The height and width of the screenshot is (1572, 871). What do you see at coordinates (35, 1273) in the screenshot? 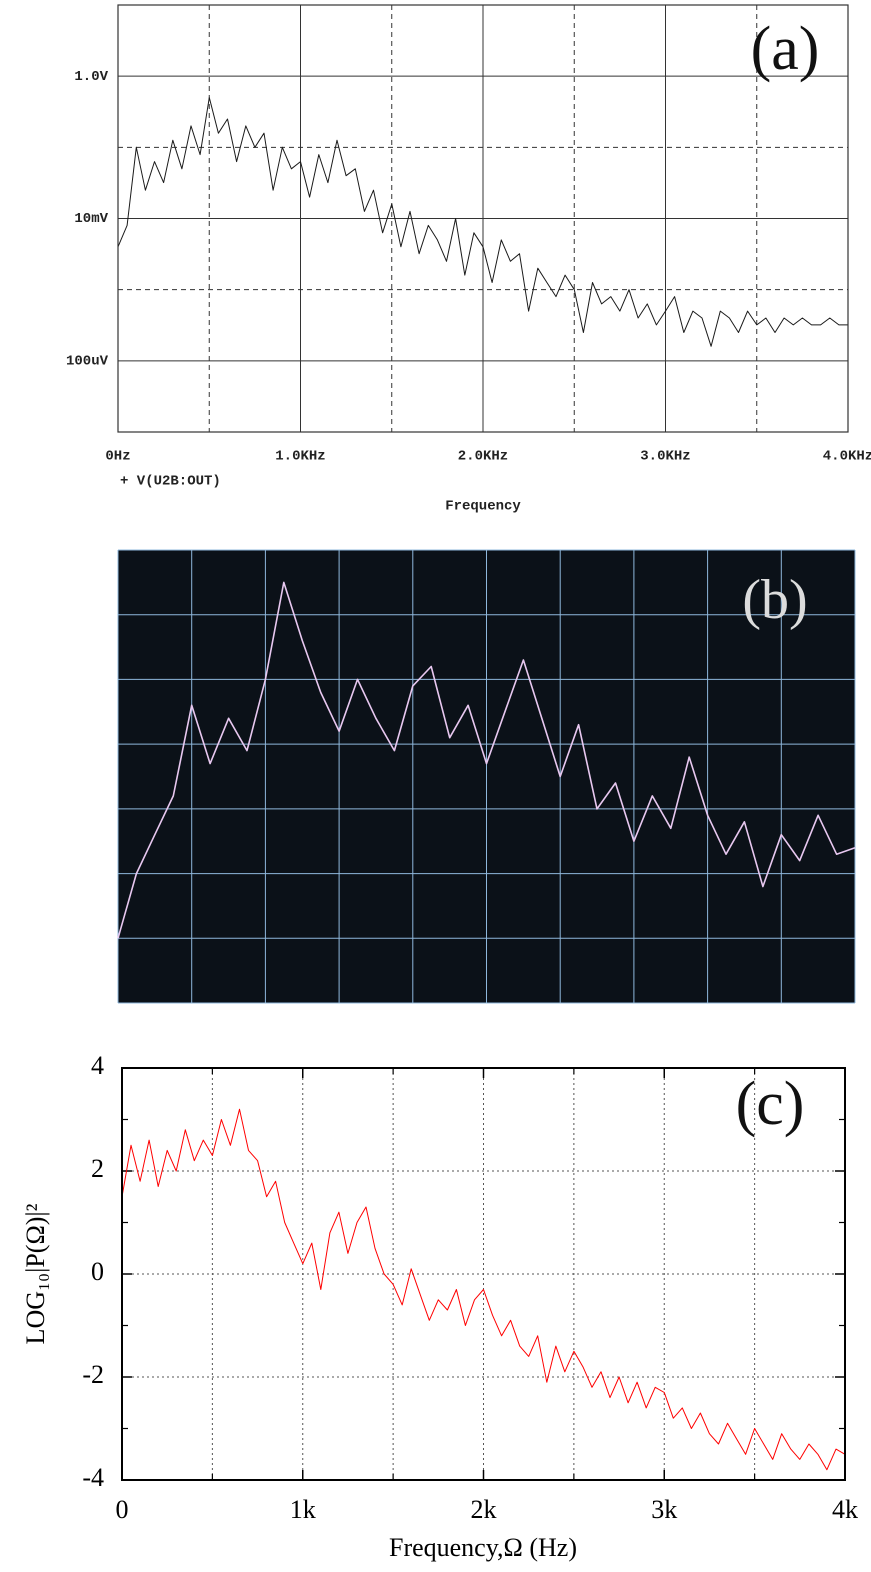
I see `y-axis-label: LOG₁₀|P(Ω)|²` at bounding box center [35, 1273].